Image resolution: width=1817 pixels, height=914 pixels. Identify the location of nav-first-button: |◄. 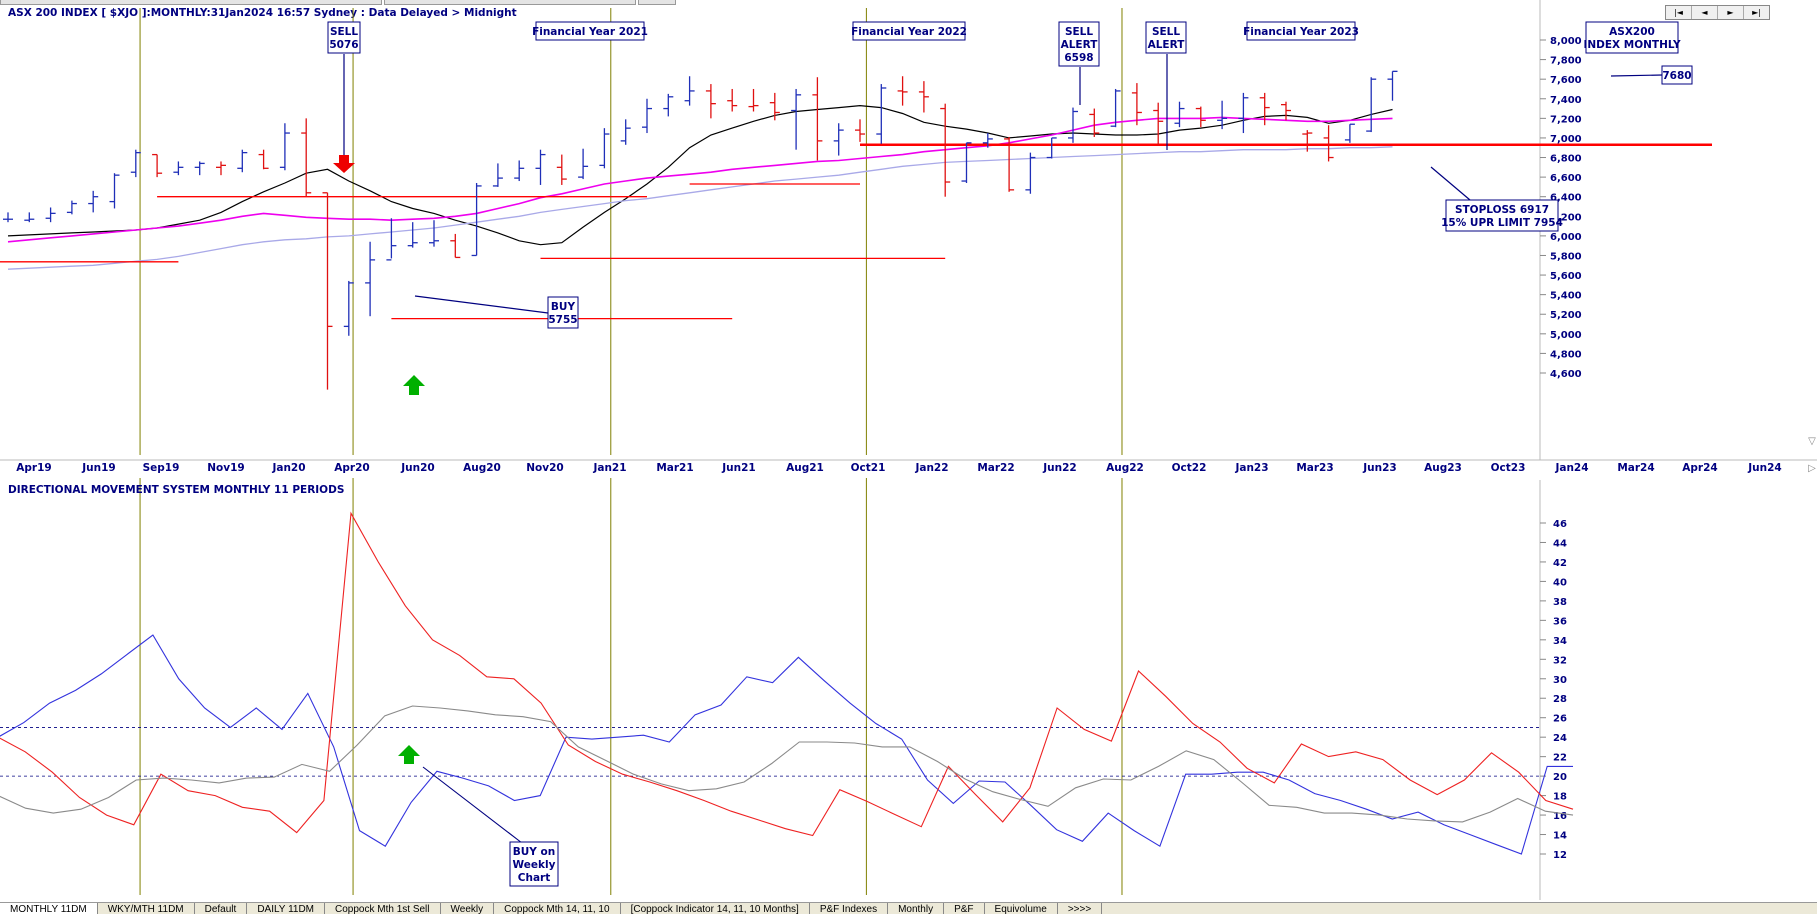
(1679, 12).